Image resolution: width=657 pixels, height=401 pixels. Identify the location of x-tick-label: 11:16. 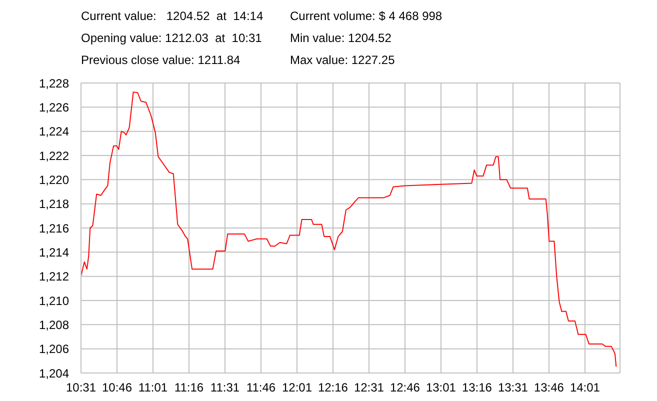
(189, 387).